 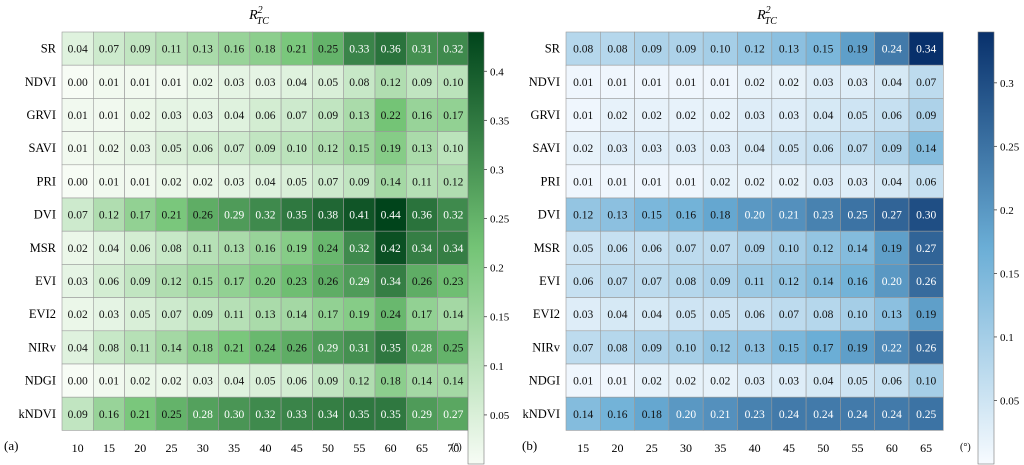 I want to click on heatmap-a-cell-label: 0.12, so click(x=391, y=83).